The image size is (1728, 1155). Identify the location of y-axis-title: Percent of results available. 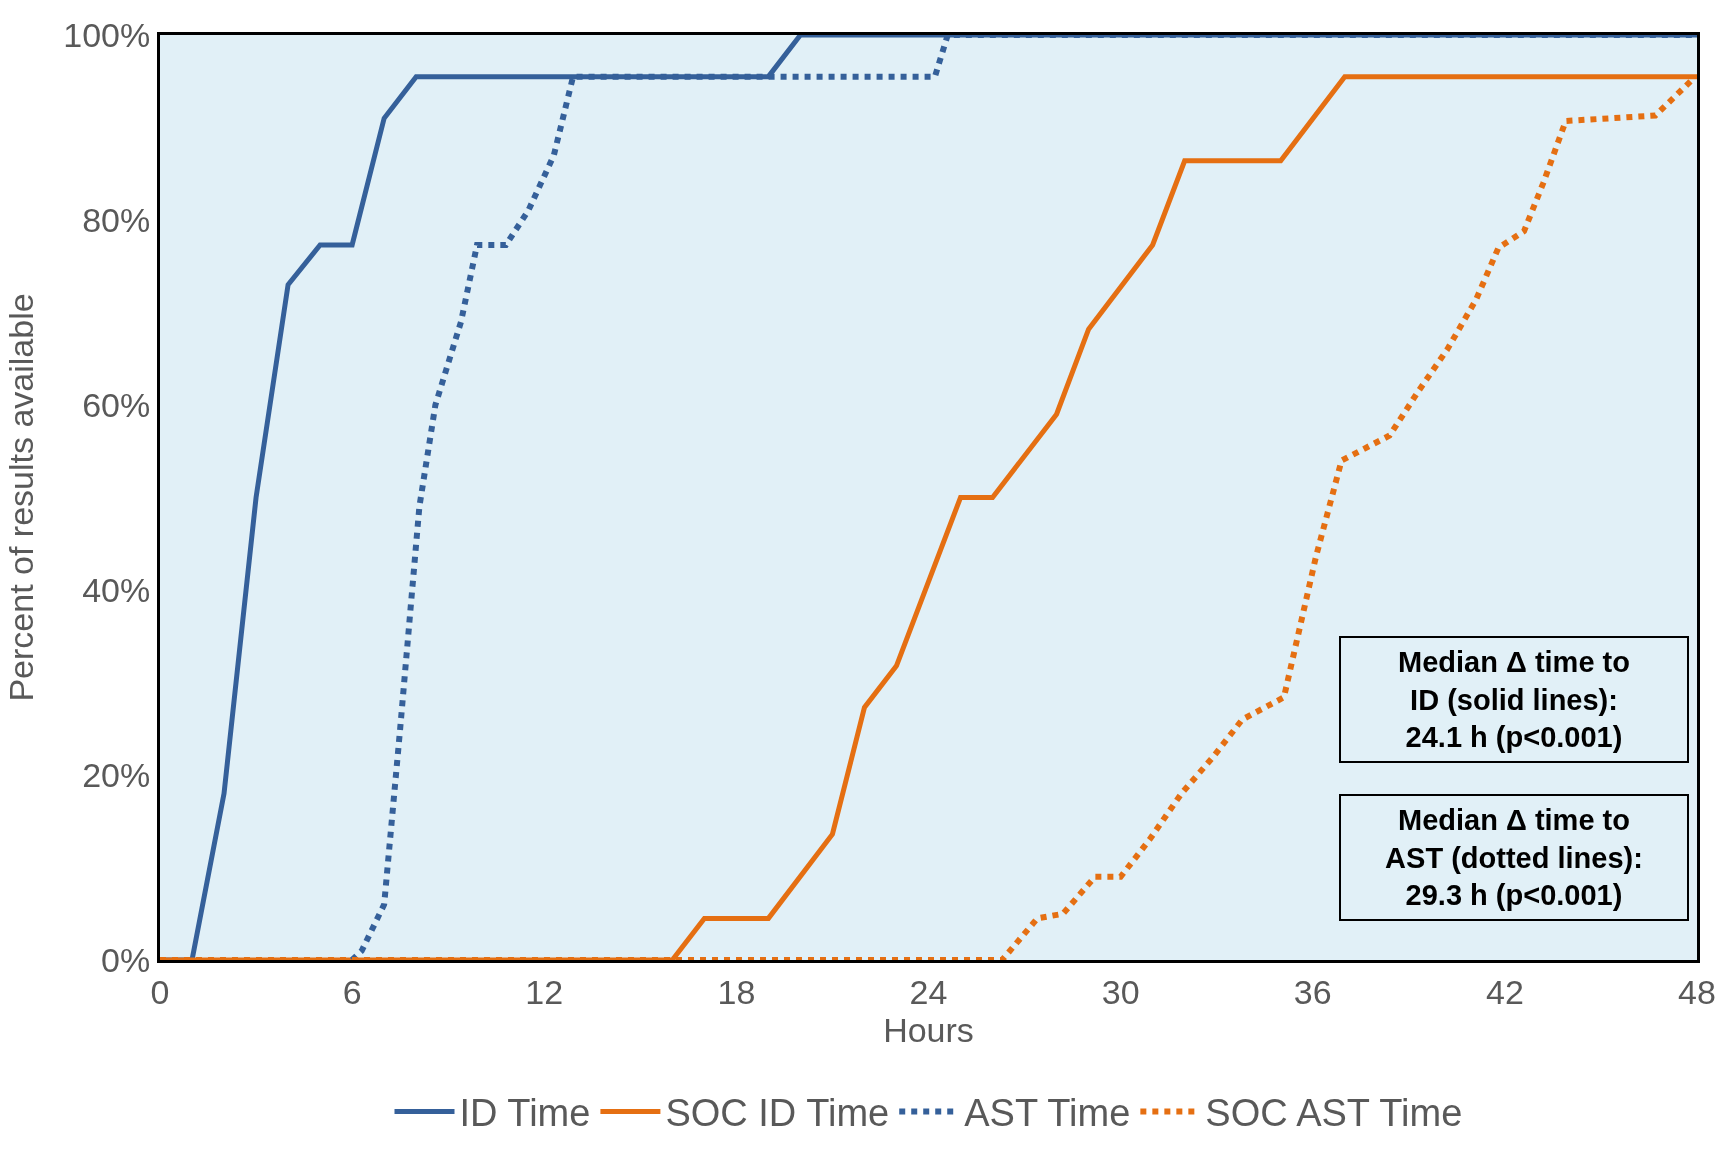
(20, 497).